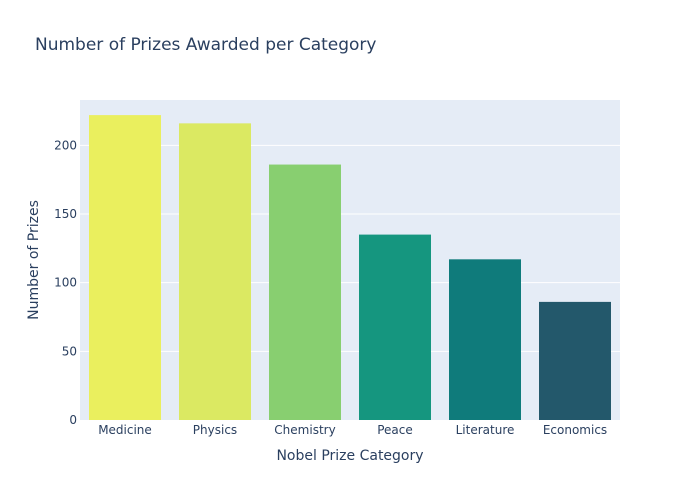 Image resolution: width=700 pixels, height=500 pixels. I want to click on x-tick-label: Economics, so click(575, 430).